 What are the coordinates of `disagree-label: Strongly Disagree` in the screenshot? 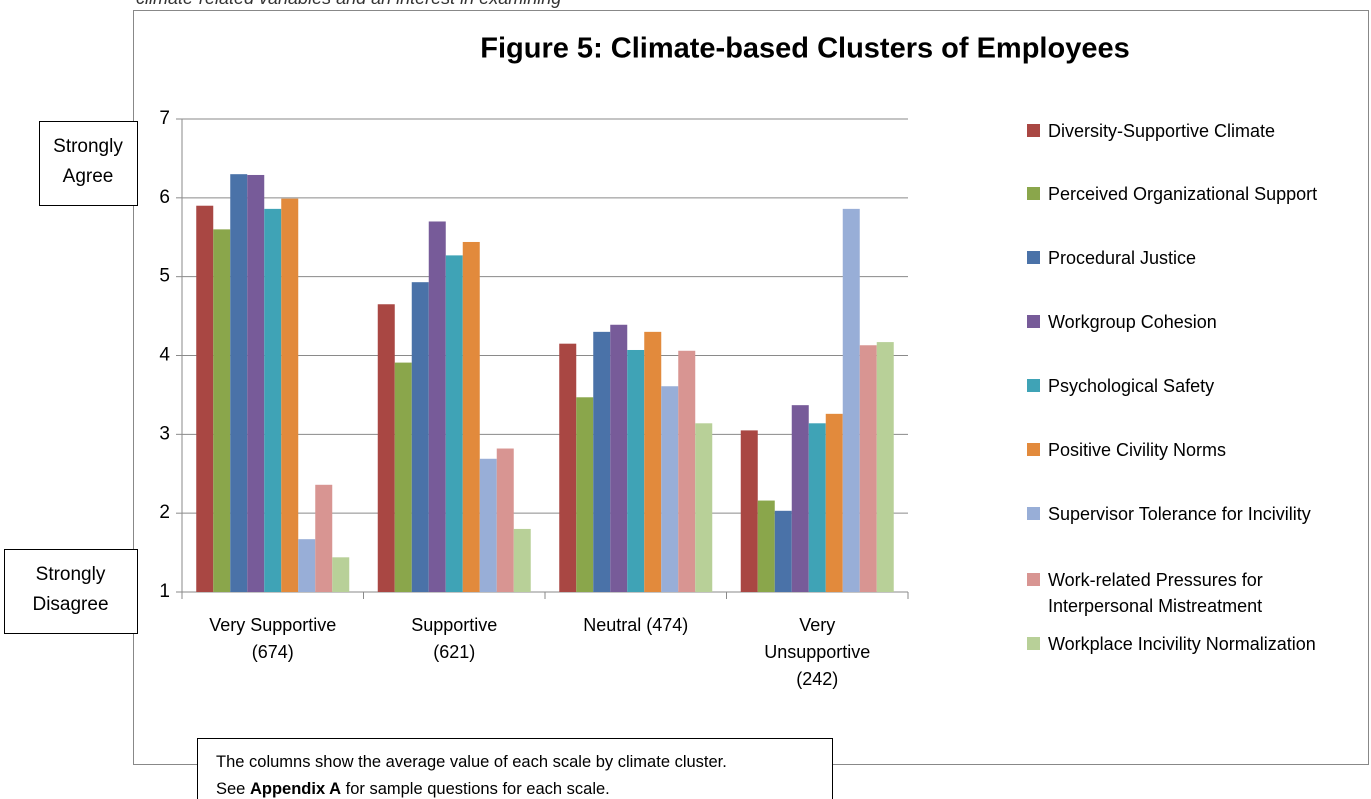 It's located at (70, 589).